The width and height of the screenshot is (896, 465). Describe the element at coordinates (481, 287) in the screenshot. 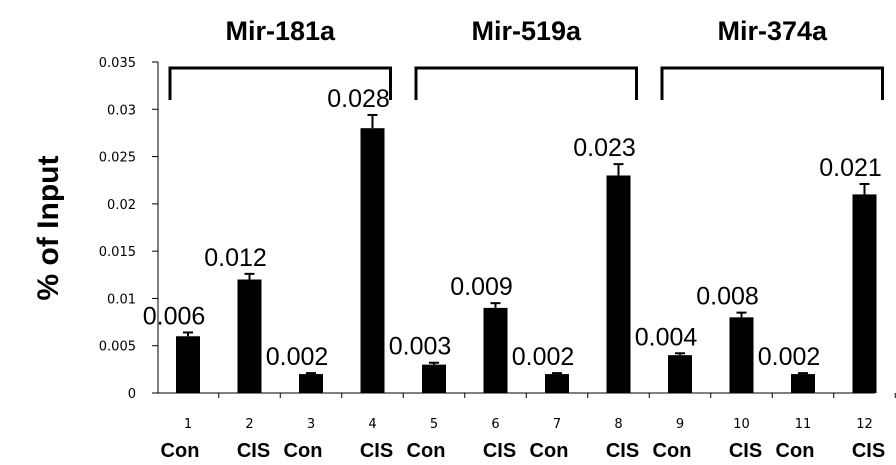

I see `data-label: 0.009` at that location.